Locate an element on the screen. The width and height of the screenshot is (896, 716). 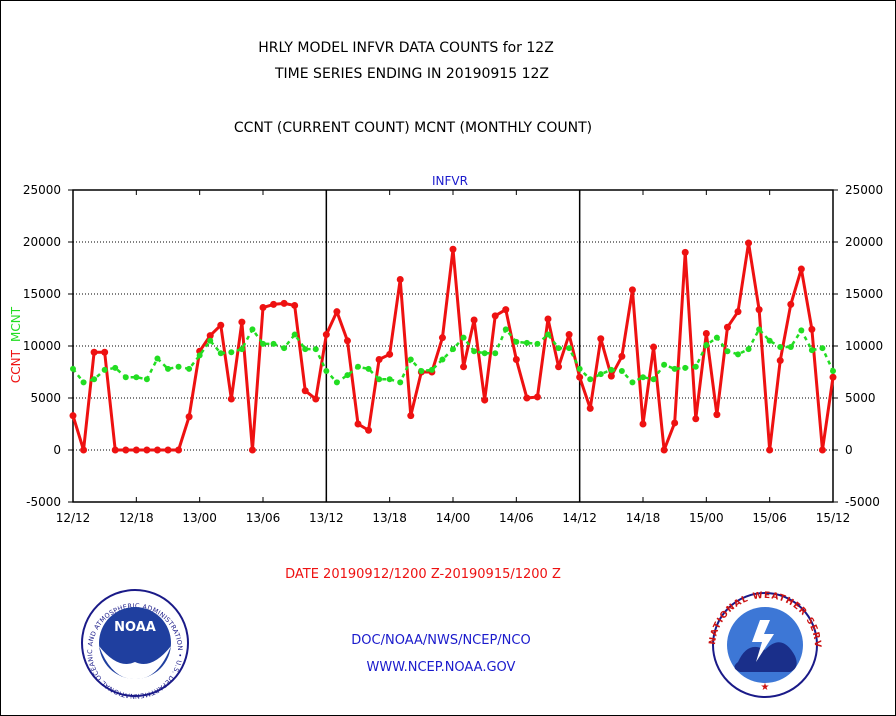
lightning-icon is located at coordinates (763, 641).